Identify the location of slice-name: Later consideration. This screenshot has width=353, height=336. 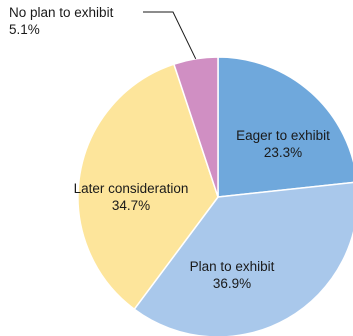
(131, 188).